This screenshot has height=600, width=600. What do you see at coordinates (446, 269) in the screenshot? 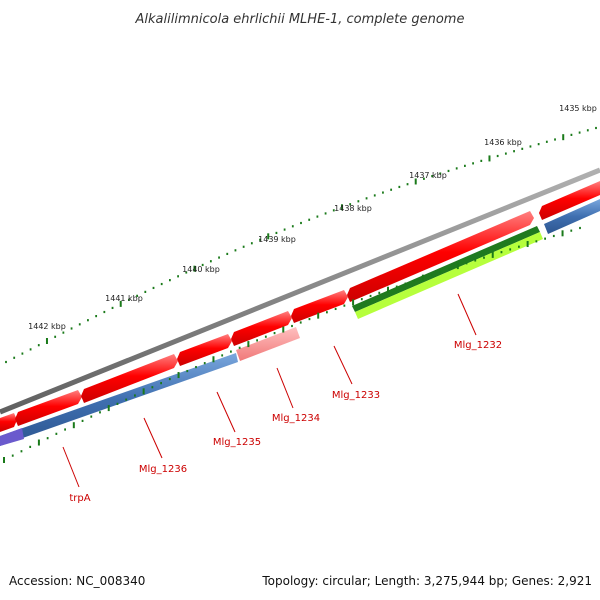
I see `rna-dark-bar` at bounding box center [446, 269].